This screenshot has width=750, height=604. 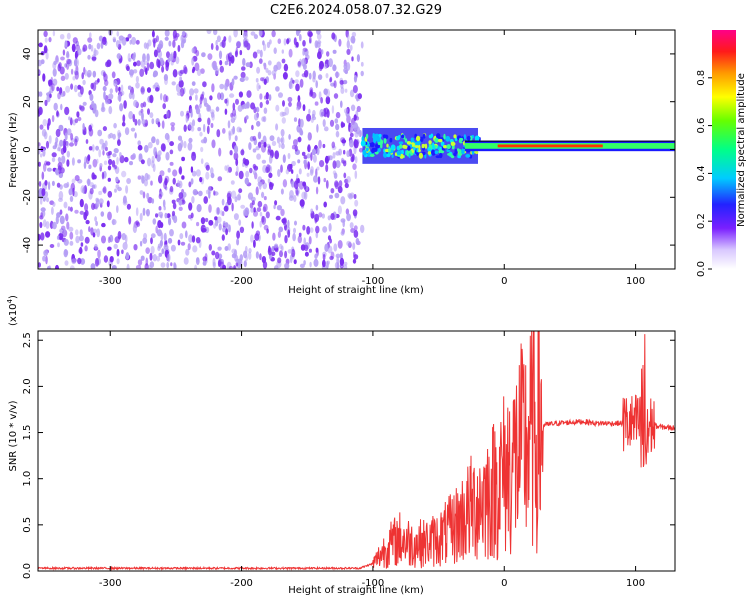 I want to click on colorbar-label: Normalized spectral amplitude, so click(x=741, y=150).